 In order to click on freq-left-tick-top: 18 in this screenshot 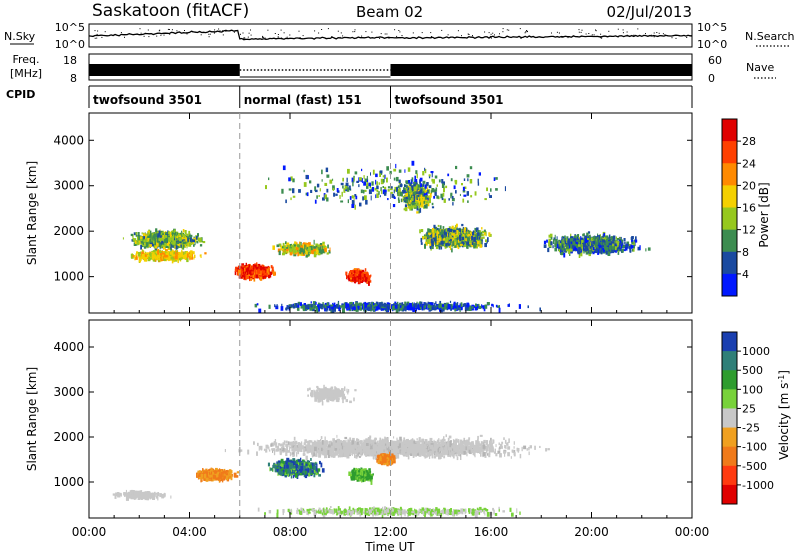, I will do `click(70, 60)`.